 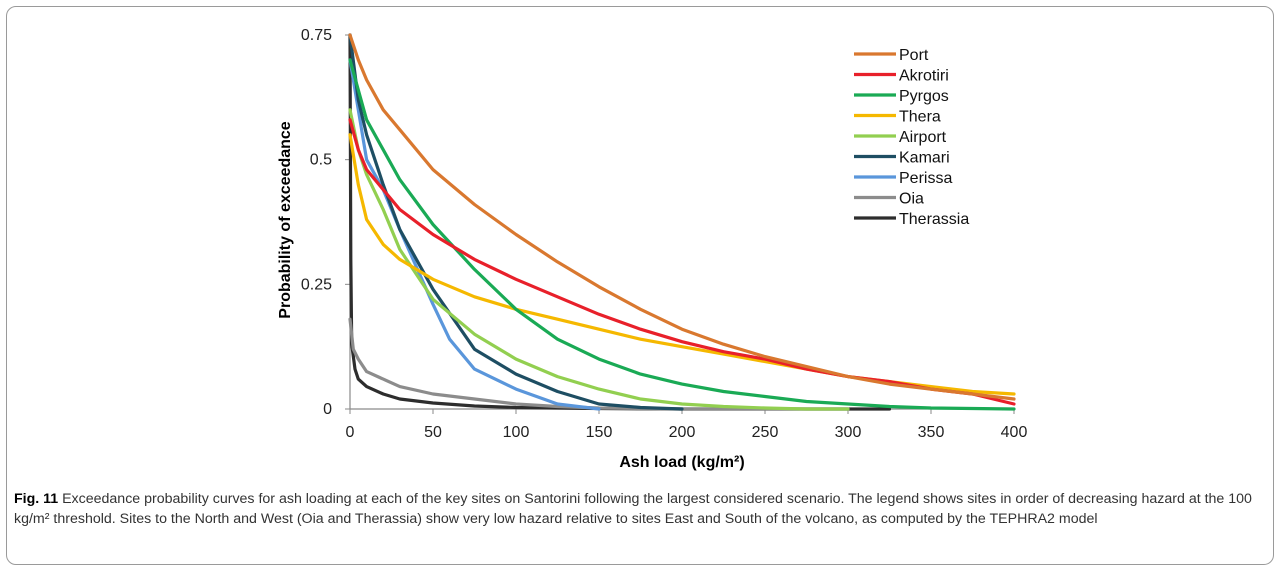 What do you see at coordinates (350, 432) in the screenshot?
I see `x-tick-label: 0` at bounding box center [350, 432].